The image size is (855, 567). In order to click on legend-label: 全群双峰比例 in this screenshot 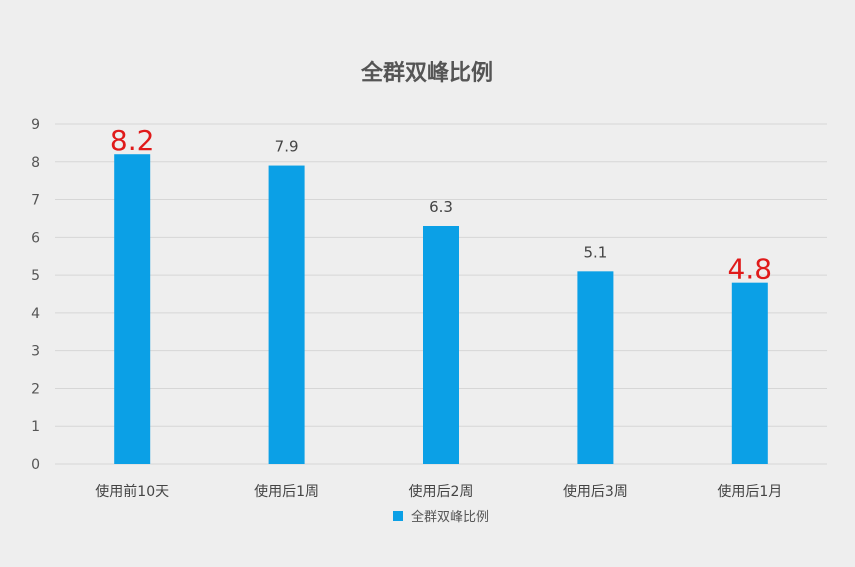, I will do `click(450, 517)`.